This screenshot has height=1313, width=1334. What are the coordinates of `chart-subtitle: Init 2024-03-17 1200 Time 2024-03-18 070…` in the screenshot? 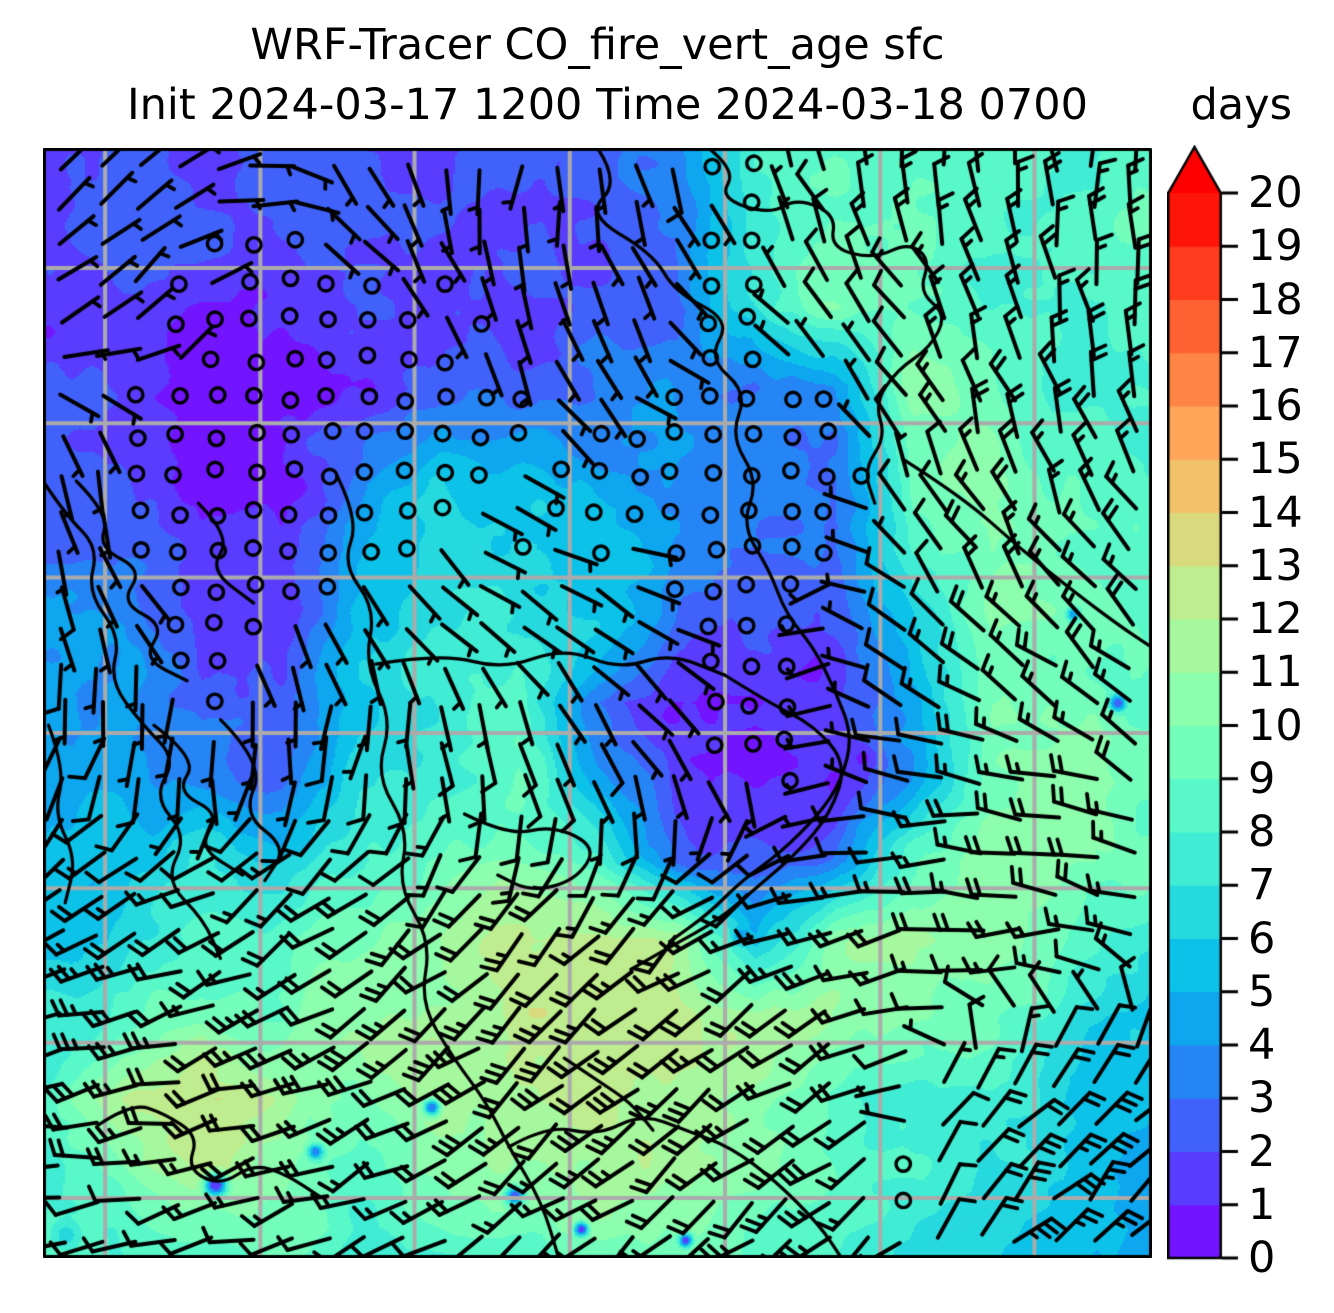 It's located at (607, 105).